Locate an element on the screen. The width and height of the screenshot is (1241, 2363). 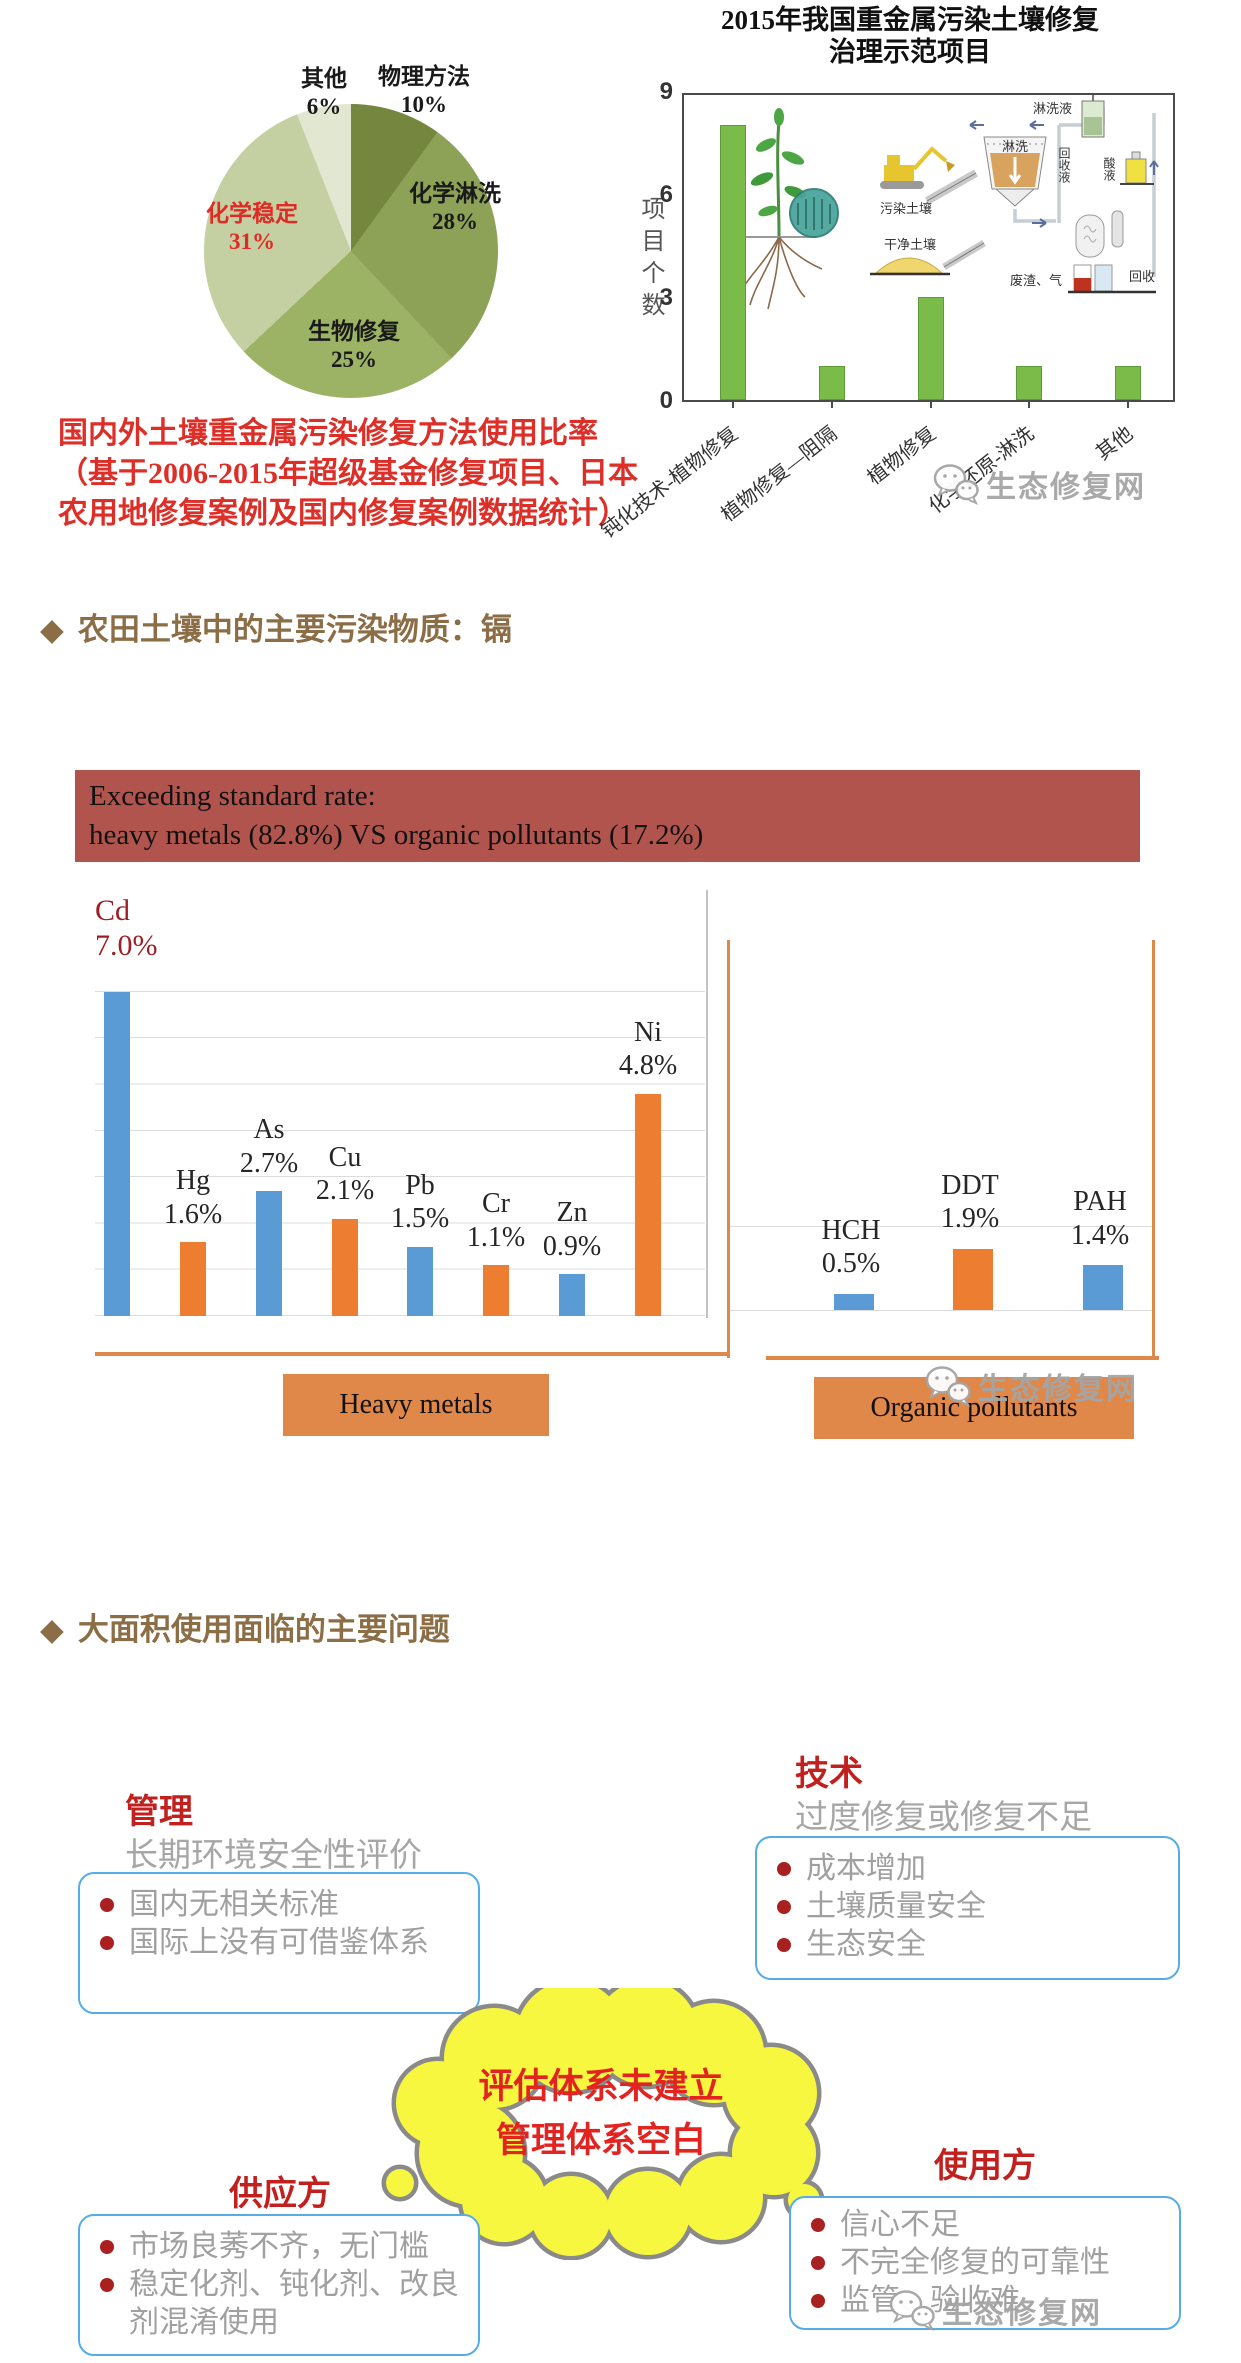
problem-box-technology: 成本增加 土壤质量安全 生态安全 is located at coordinates (967, 1908).